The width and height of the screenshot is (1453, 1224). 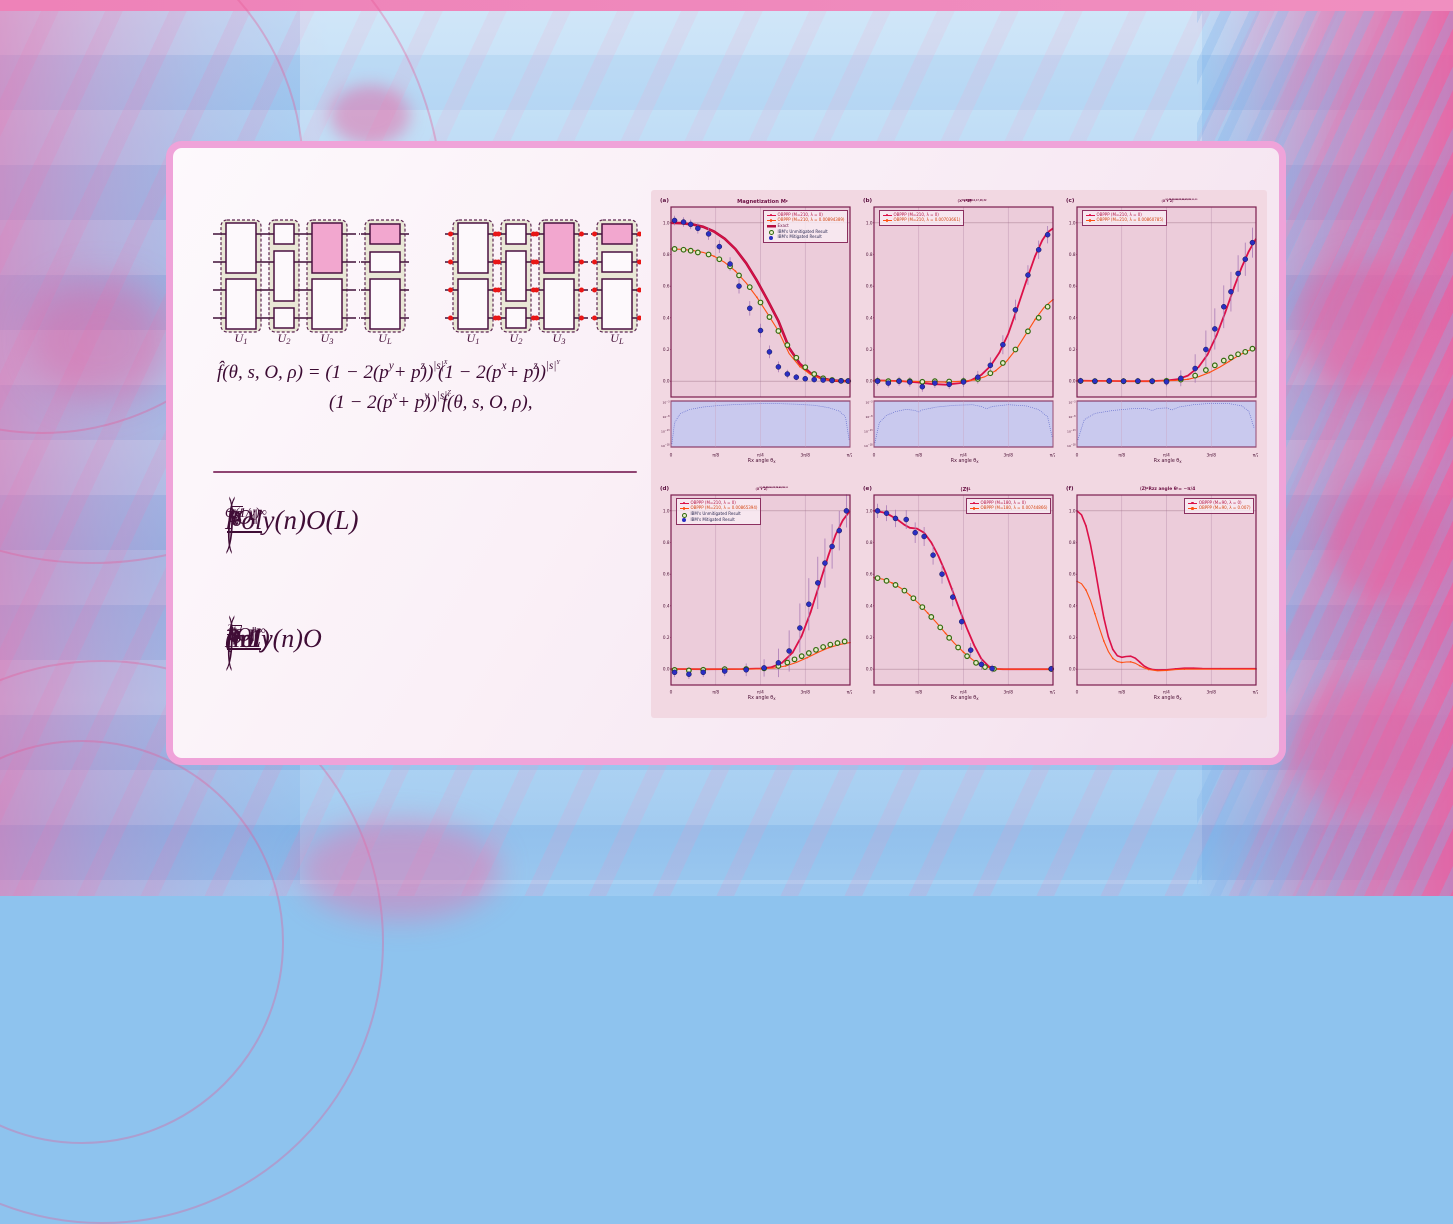 I want to click on svg-text: 3π/8, so click(x=805, y=456).